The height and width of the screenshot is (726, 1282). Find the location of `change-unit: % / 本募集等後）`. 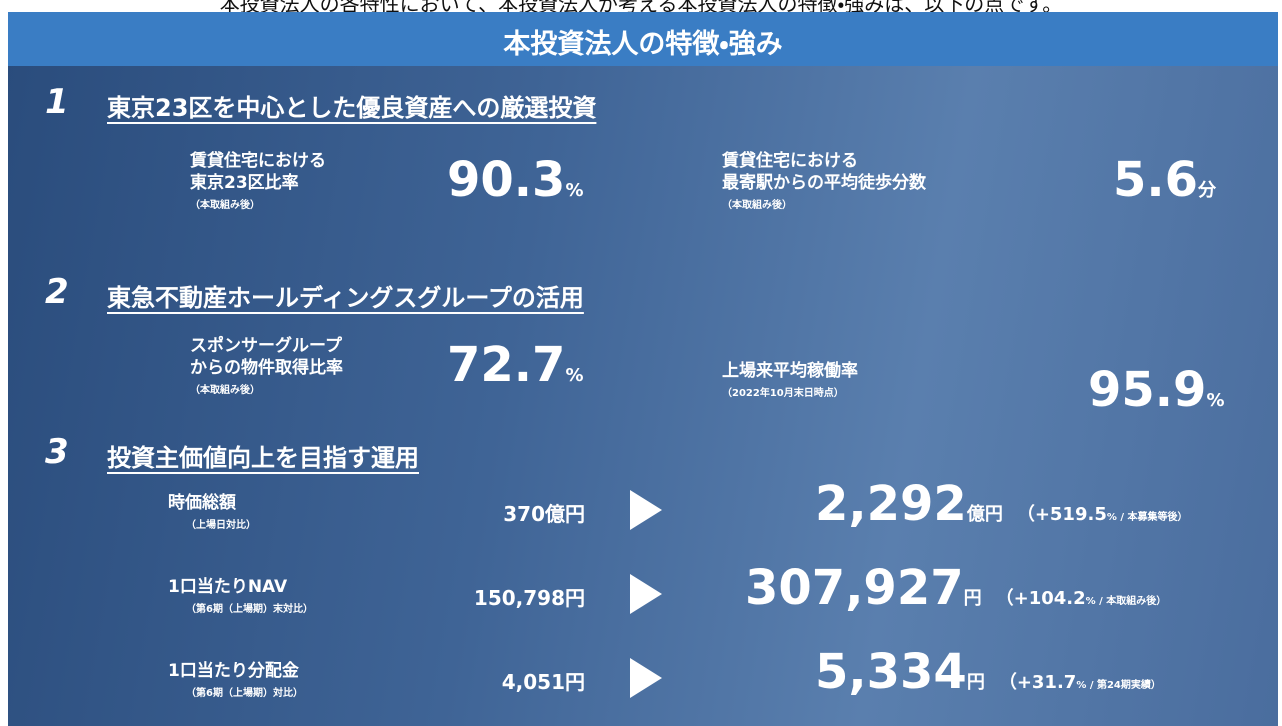

change-unit: % / 本募集等後） is located at coordinates (1147, 517).